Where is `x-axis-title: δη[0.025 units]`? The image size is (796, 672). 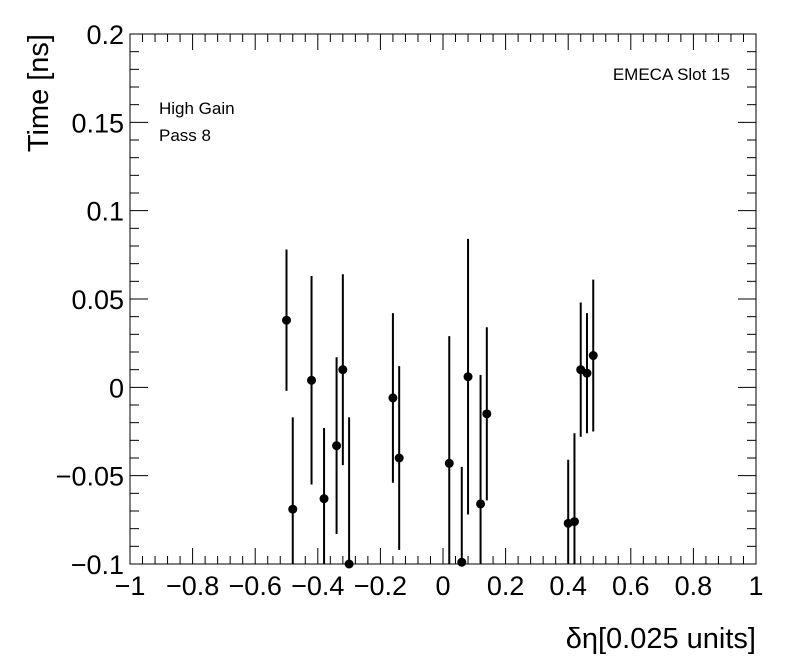 x-axis-title: δη[0.025 units] is located at coordinates (661, 639).